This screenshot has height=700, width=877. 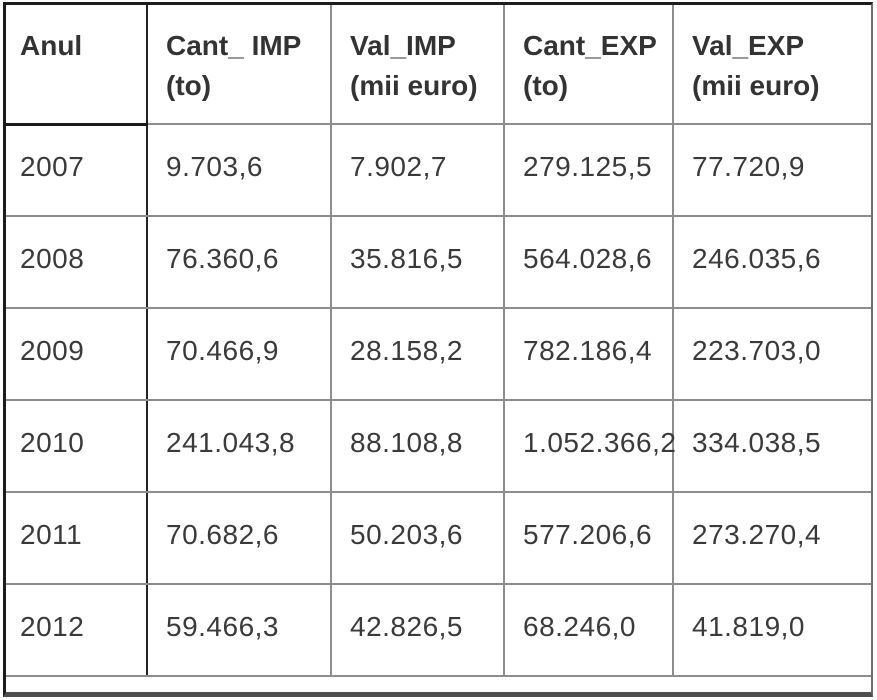 What do you see at coordinates (239, 446) in the screenshot?
I see `cant-imp-cell: 241.043,8` at bounding box center [239, 446].